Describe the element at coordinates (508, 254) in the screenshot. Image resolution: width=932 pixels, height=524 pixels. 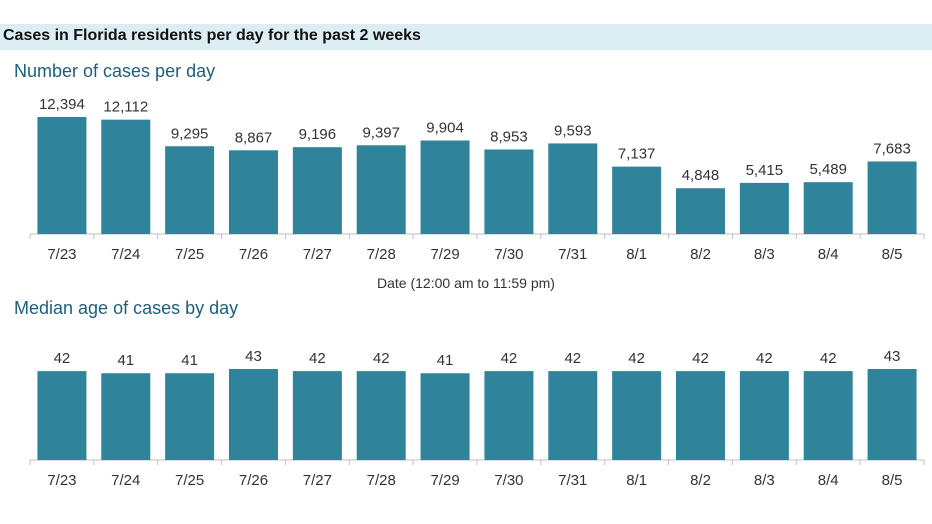
I see `cases-tick-label: 7/30` at that location.